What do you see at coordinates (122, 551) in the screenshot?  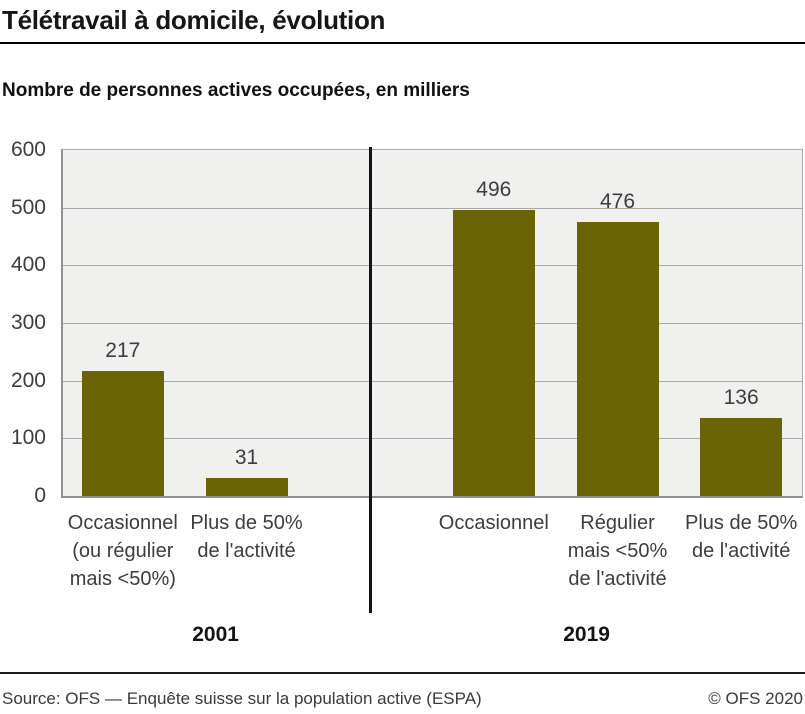 I see `x-axis-label: Occasionnel (ou régulier mais <50%)` at bounding box center [122, 551].